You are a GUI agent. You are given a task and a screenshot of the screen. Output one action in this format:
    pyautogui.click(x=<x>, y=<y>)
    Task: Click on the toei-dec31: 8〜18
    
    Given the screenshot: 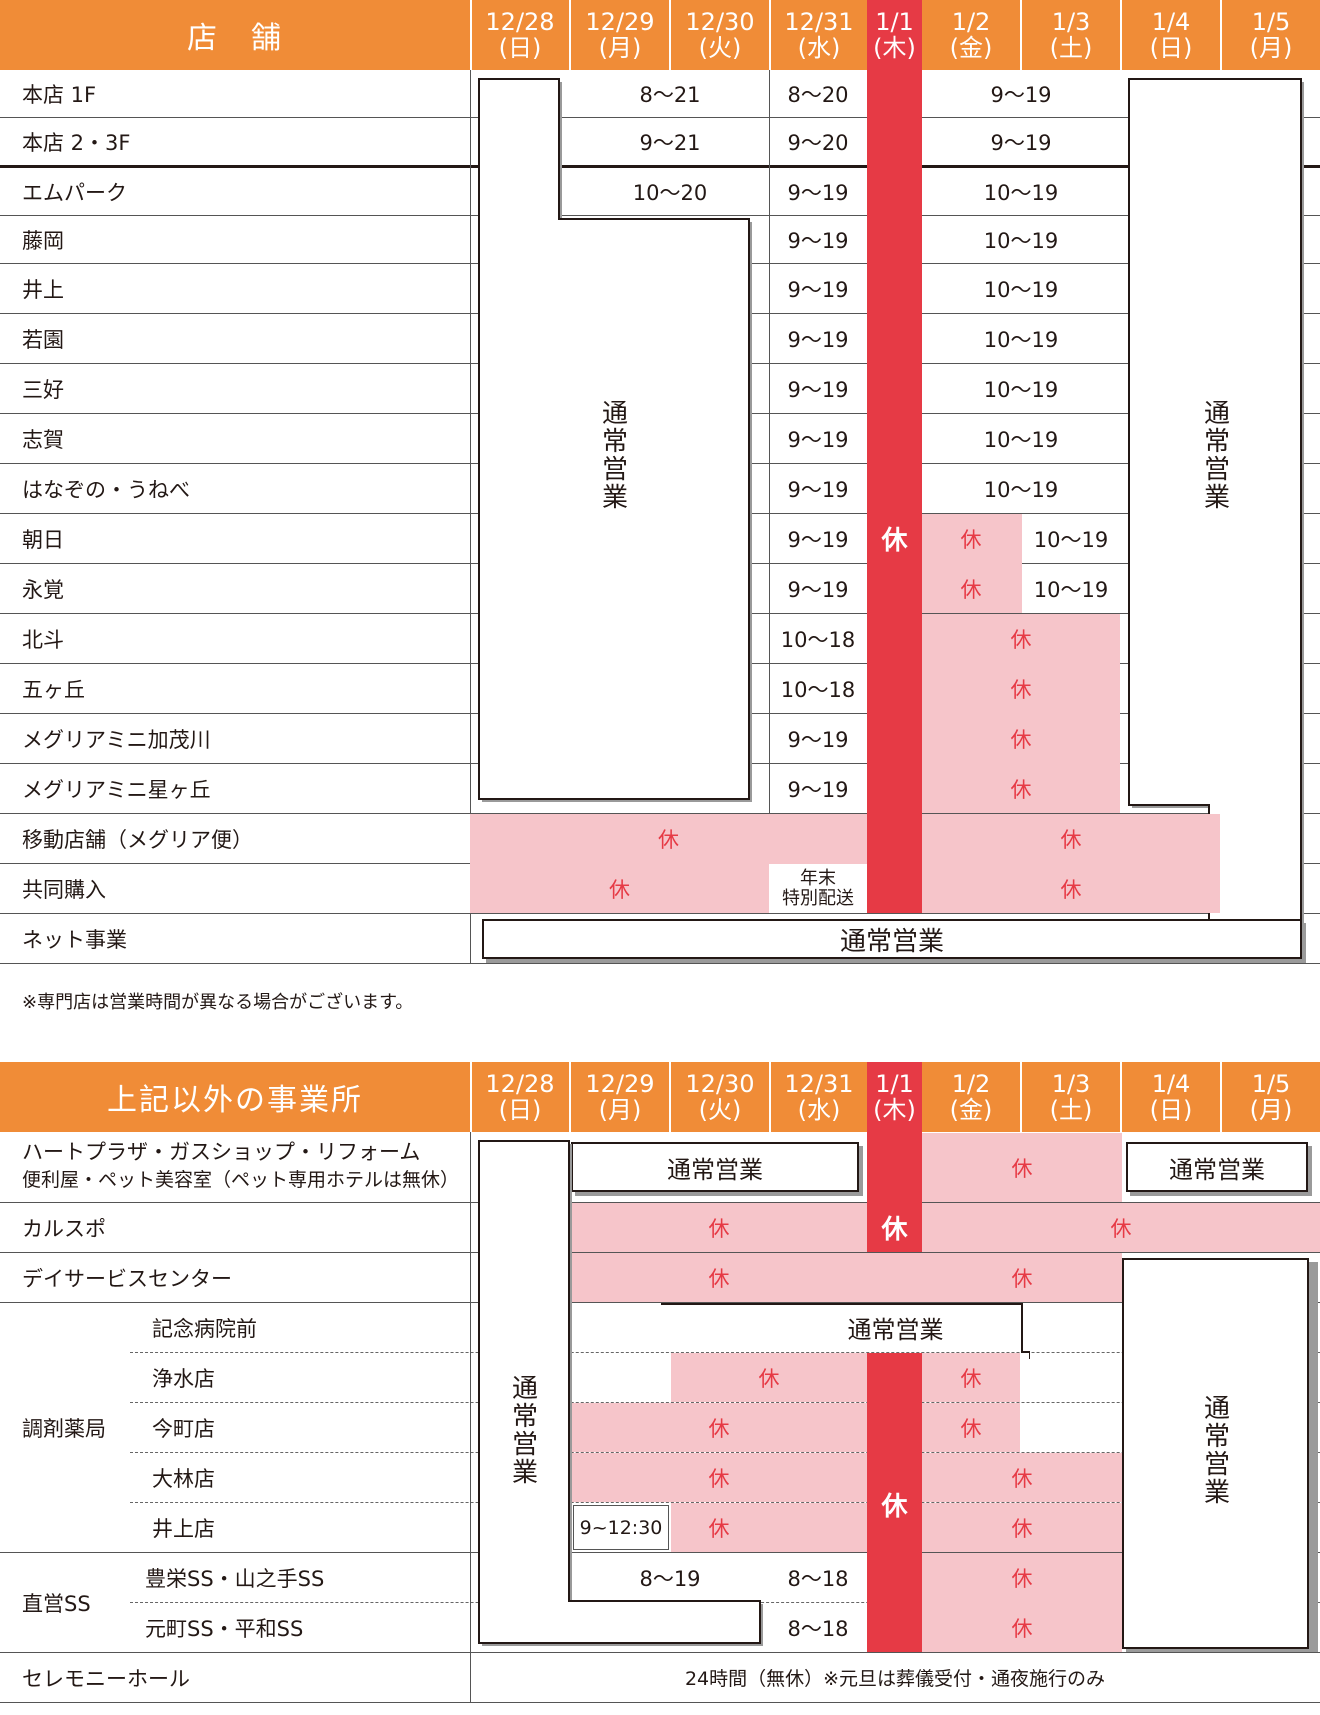 What is the action you would take?
    pyautogui.click(x=818, y=1578)
    